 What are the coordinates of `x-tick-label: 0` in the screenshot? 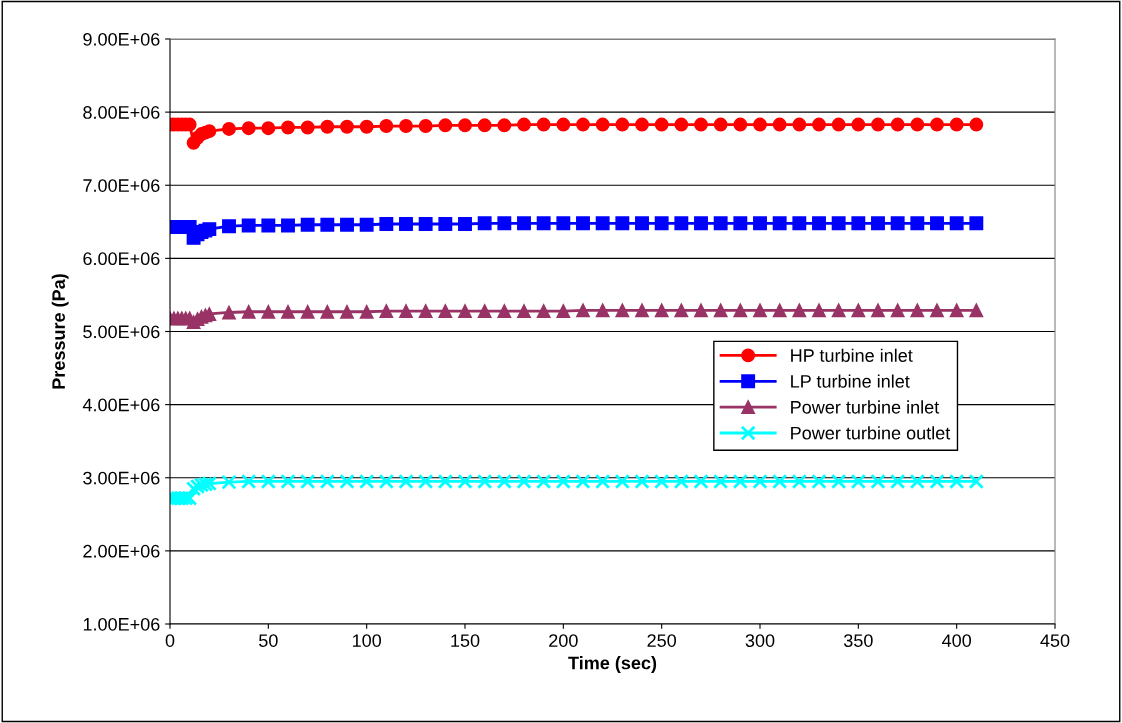 It's located at (170, 640).